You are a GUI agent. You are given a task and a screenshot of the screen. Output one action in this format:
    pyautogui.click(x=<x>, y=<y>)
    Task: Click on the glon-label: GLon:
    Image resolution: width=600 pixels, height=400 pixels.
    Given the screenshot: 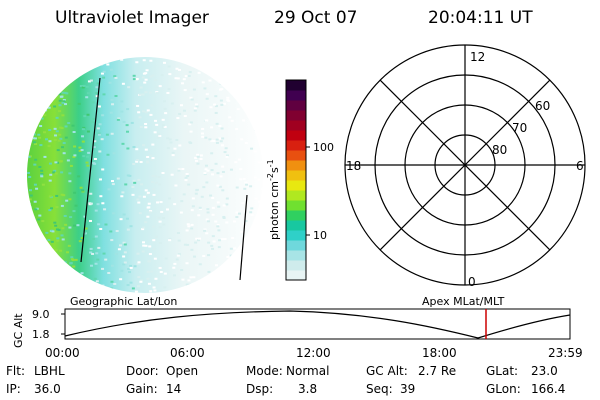 What is the action you would take?
    pyautogui.click(x=503, y=389)
    